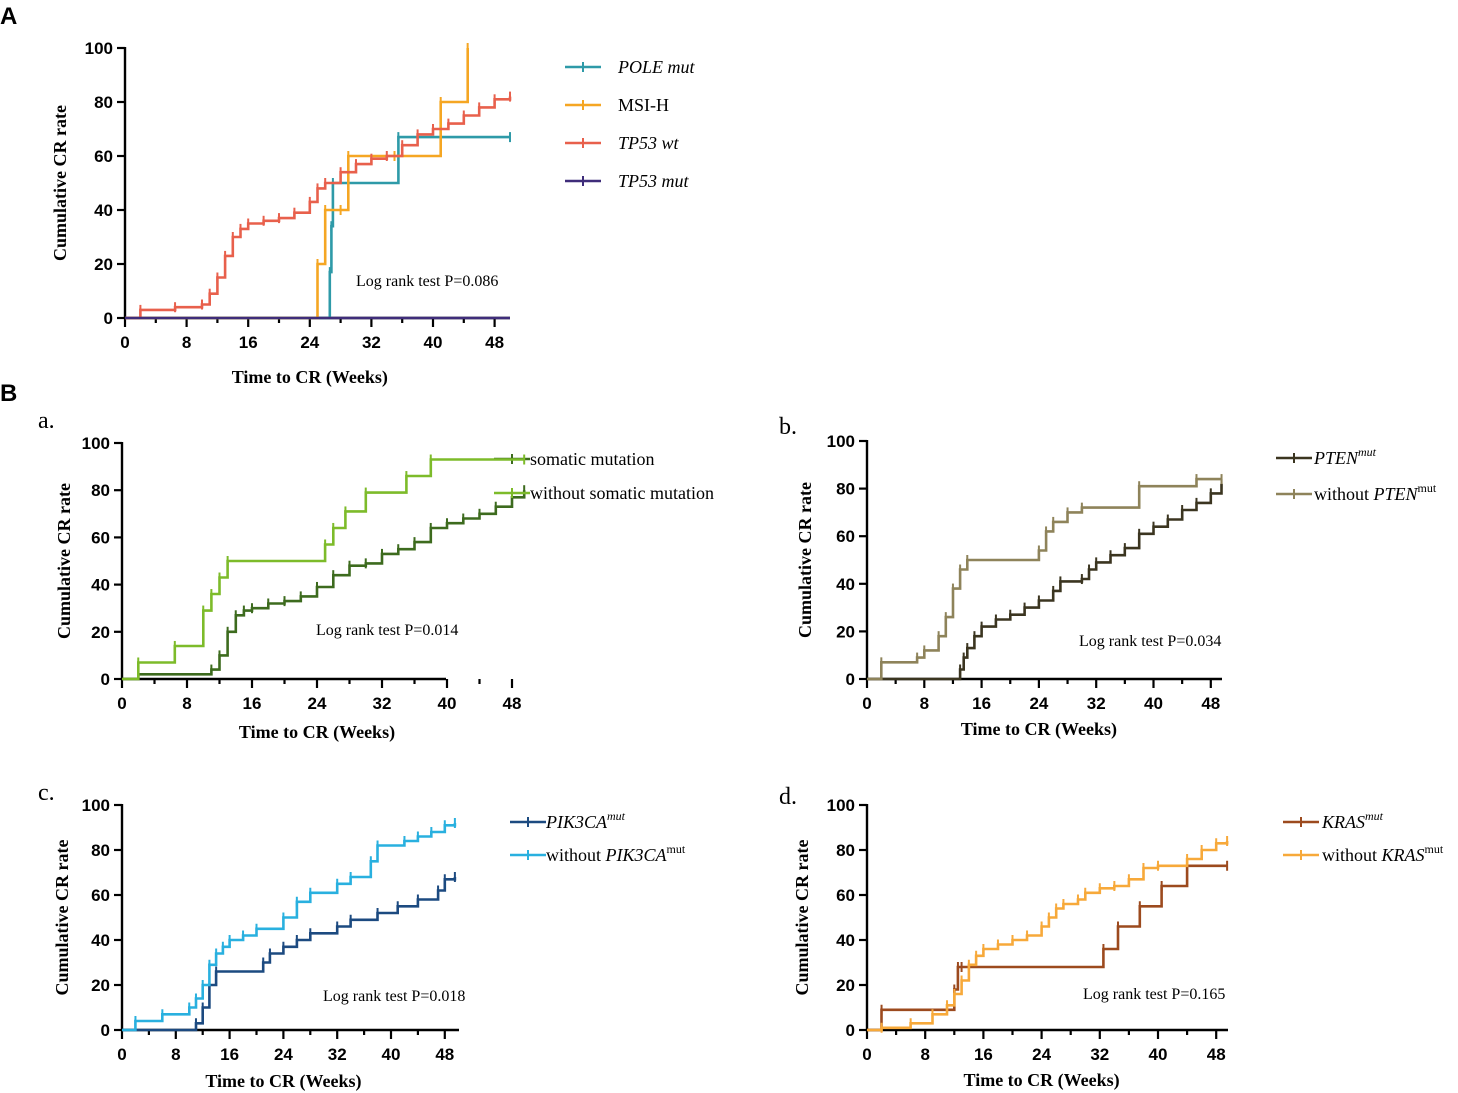 This screenshot has height=1093, width=1458. What do you see at coordinates (656, 67) in the screenshot?
I see `legend-label-1: POLE mut` at bounding box center [656, 67].